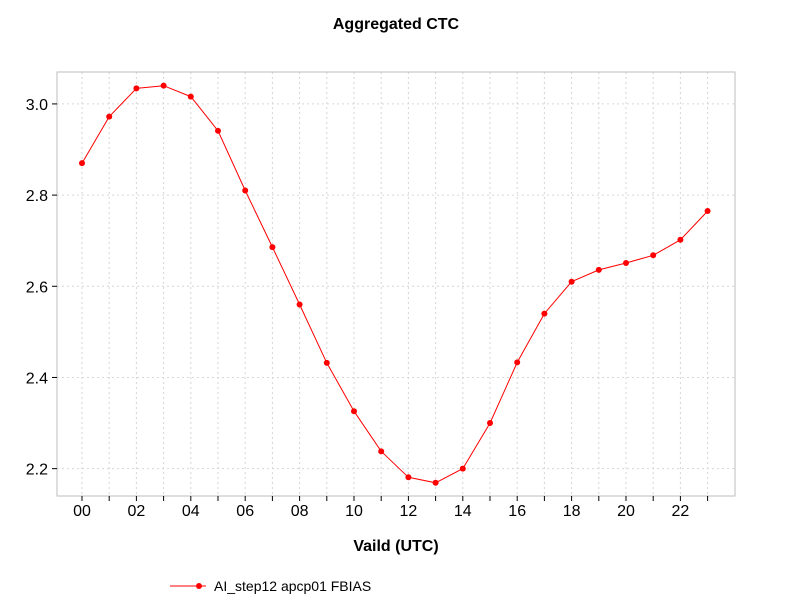 This screenshot has width=792, height=612. I want to click on x-tick-label: 06, so click(245, 511).